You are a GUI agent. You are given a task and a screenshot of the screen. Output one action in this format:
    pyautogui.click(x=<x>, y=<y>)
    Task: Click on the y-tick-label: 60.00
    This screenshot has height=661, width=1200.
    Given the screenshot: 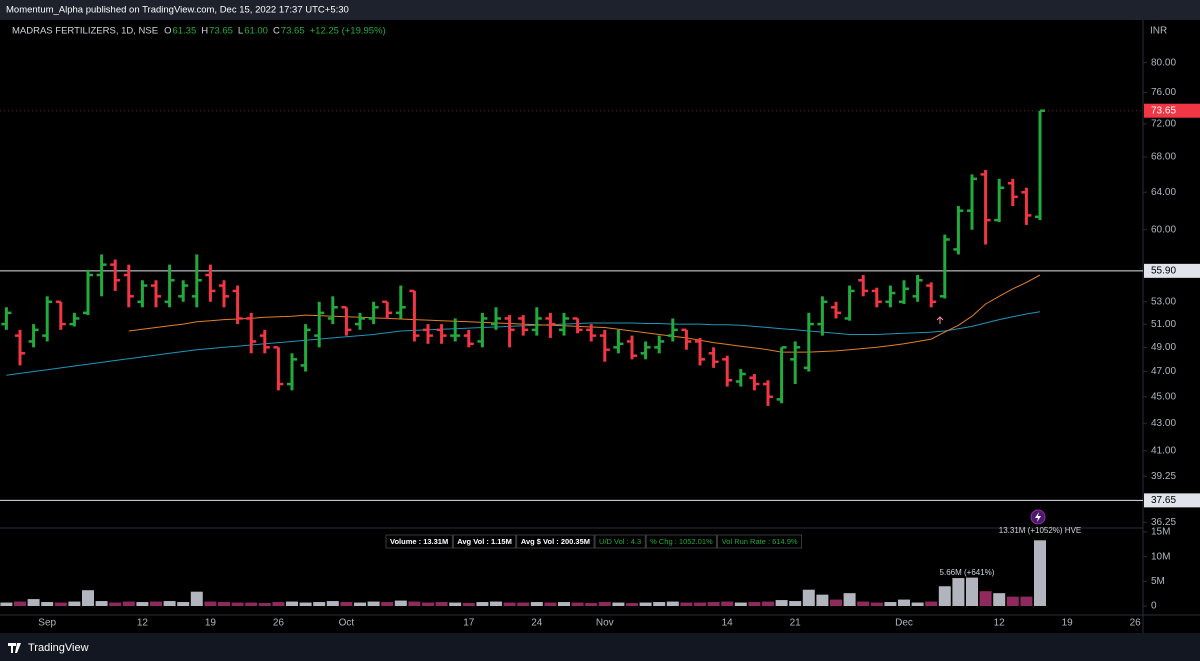 What is the action you would take?
    pyautogui.click(x=1163, y=229)
    